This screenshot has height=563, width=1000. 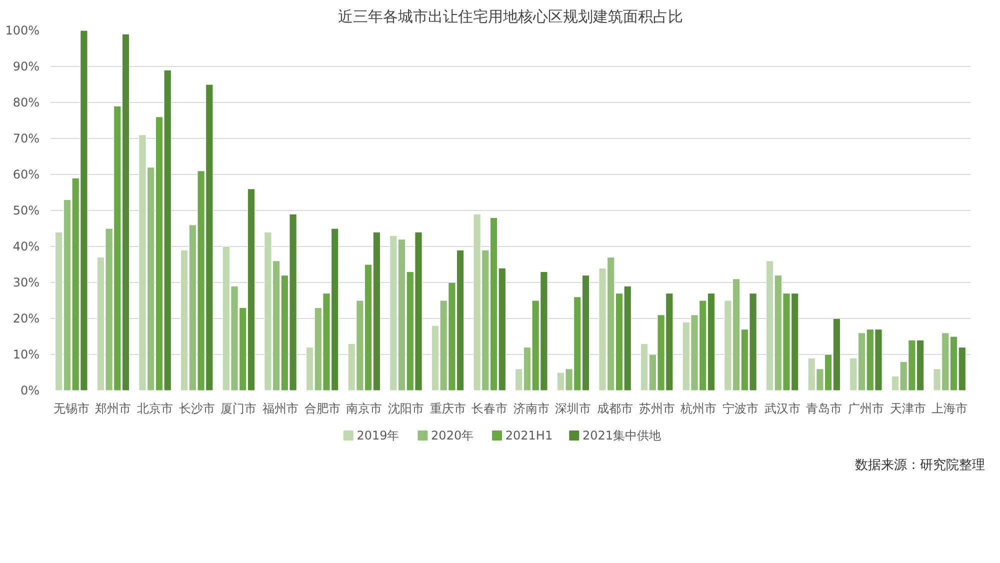 I want to click on y-tick-label: 40%, so click(x=26, y=247).